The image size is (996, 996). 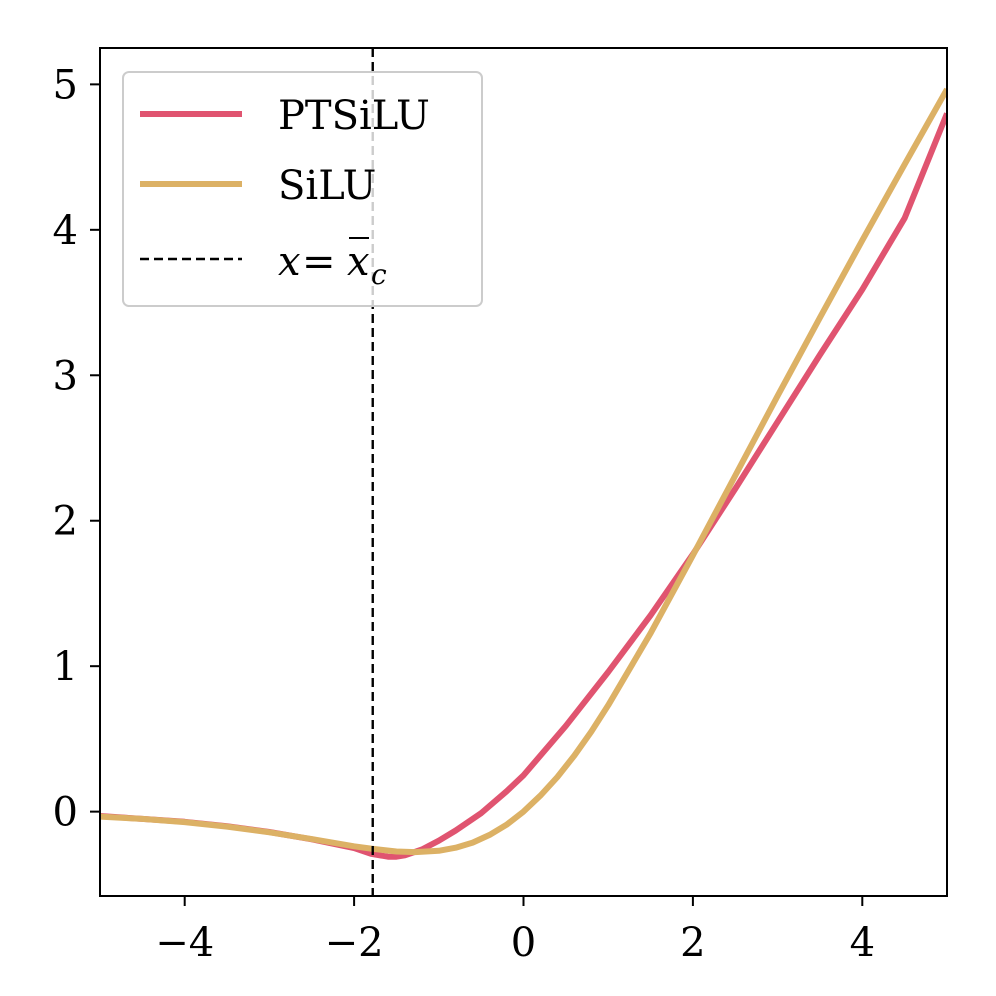 What do you see at coordinates (862, 943) in the screenshot?
I see `x-tick-label: 4` at bounding box center [862, 943].